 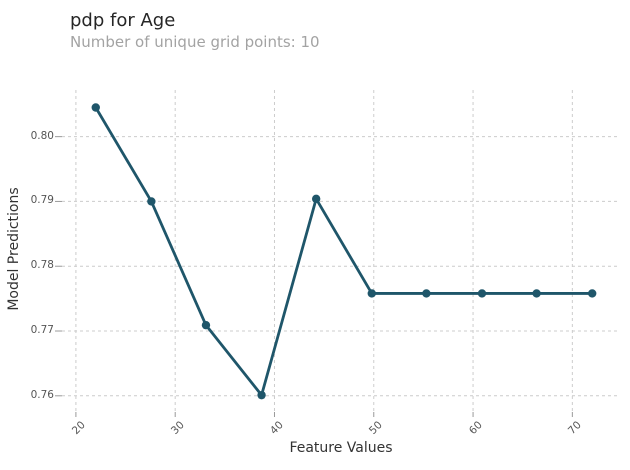 I want to click on chart-title: pdp for Age, so click(x=123, y=20).